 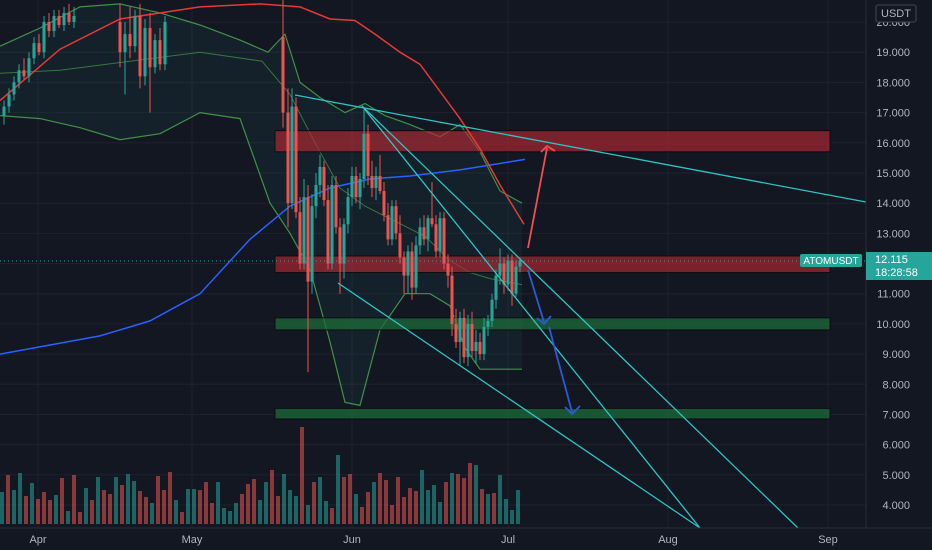 What do you see at coordinates (896, 14) in the screenshot?
I see `currency-label: USDT` at bounding box center [896, 14].